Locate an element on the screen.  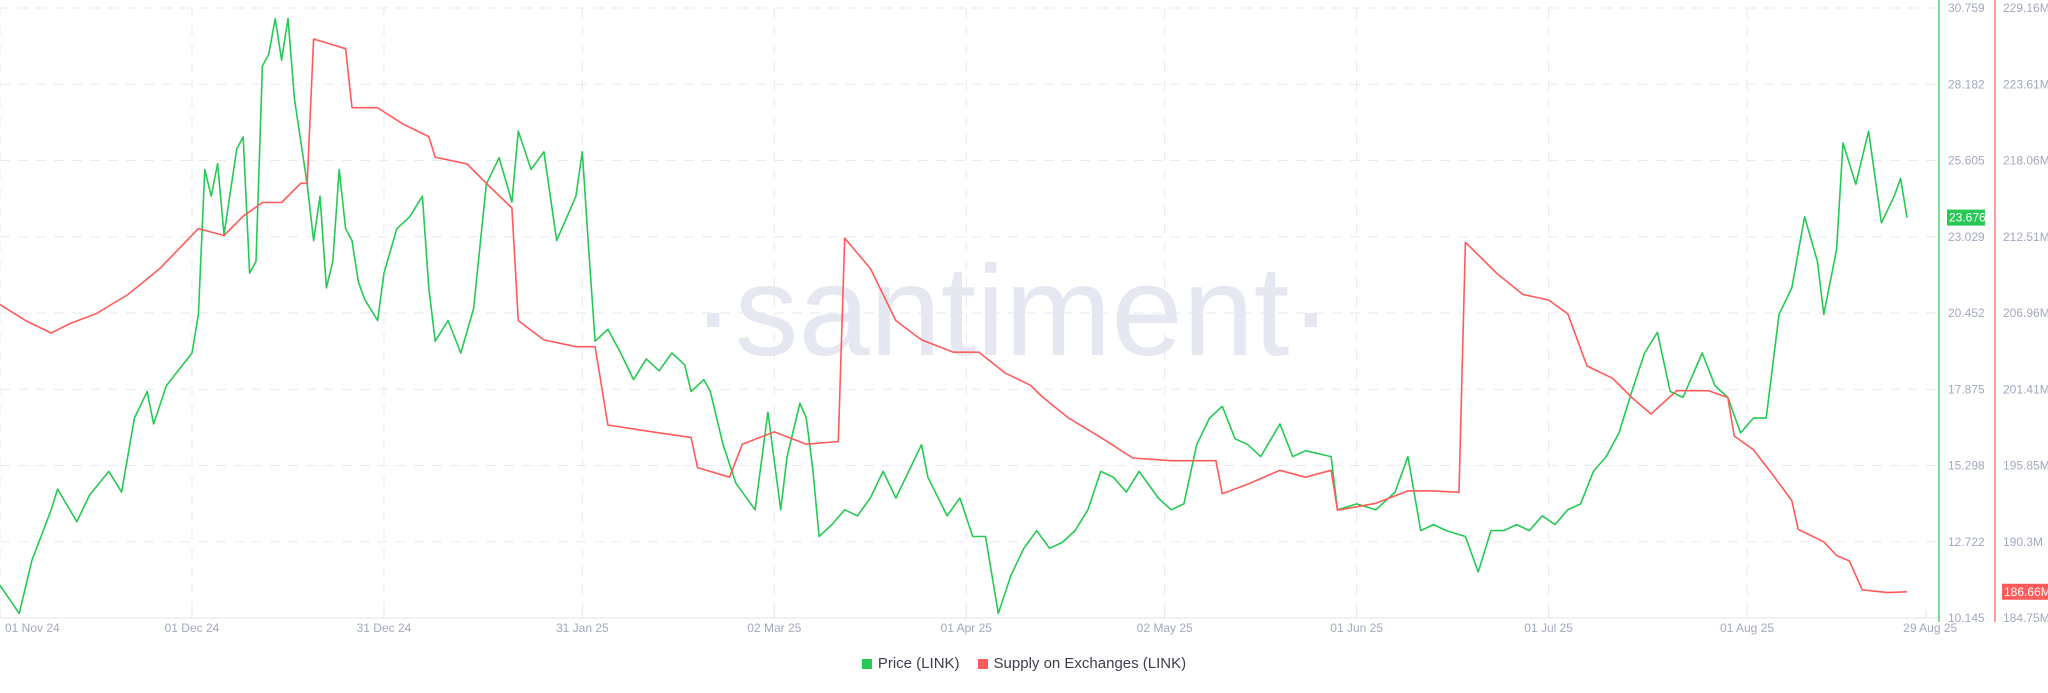
supply-axis-tick: 223.61M is located at coordinates (2025, 84).